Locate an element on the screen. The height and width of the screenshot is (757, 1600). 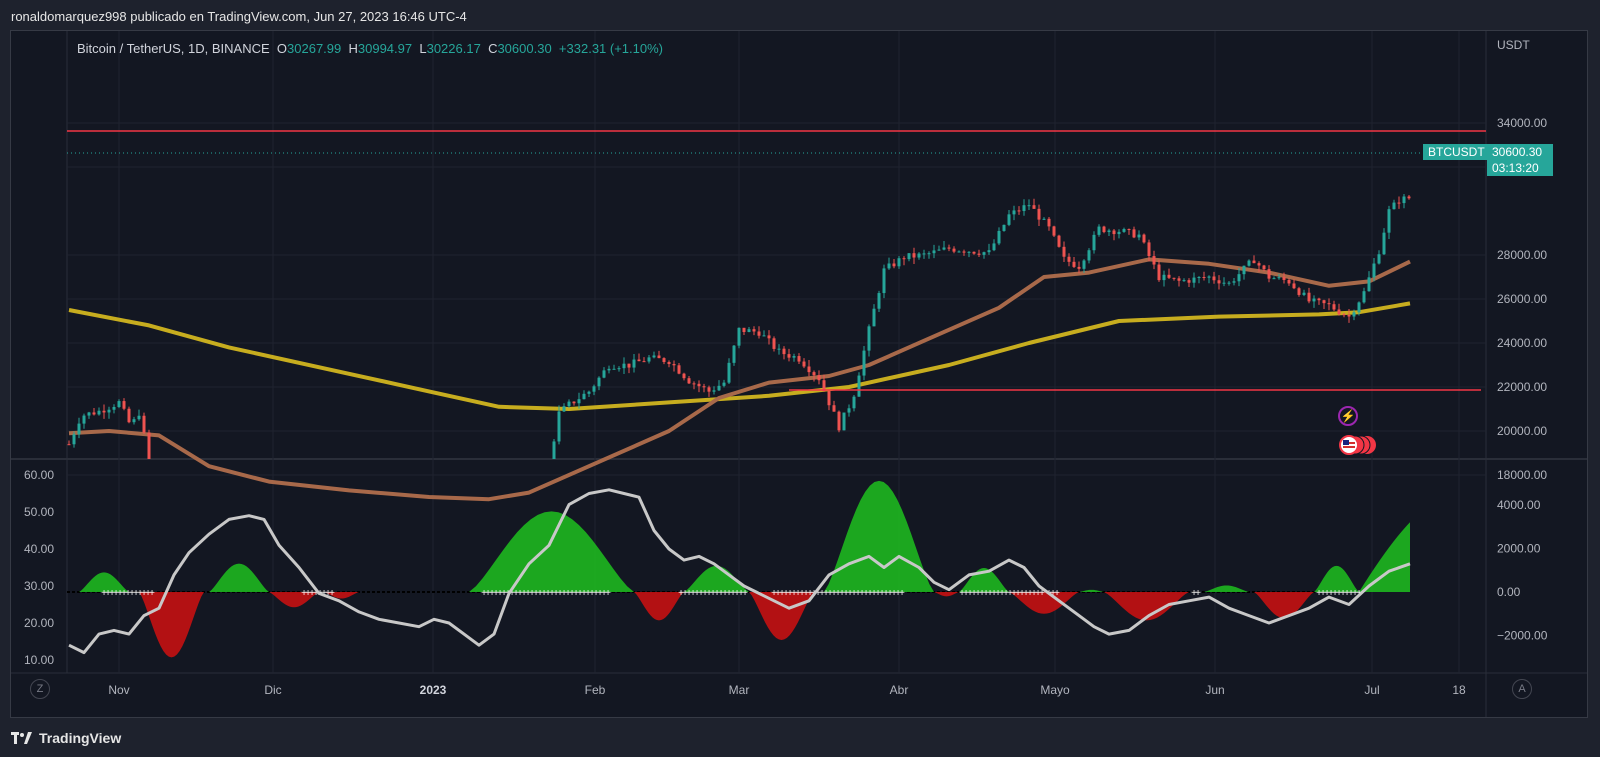
lightning-icon: ⚡ is located at coordinates (1348, 416).